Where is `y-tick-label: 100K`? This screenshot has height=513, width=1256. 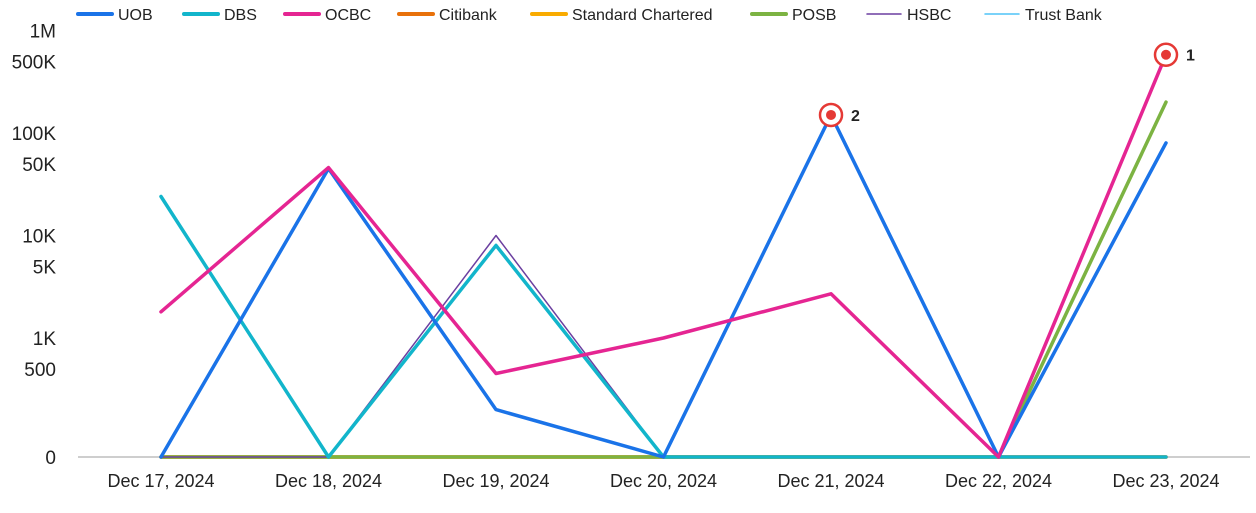
y-tick-label: 100K is located at coordinates (34, 134).